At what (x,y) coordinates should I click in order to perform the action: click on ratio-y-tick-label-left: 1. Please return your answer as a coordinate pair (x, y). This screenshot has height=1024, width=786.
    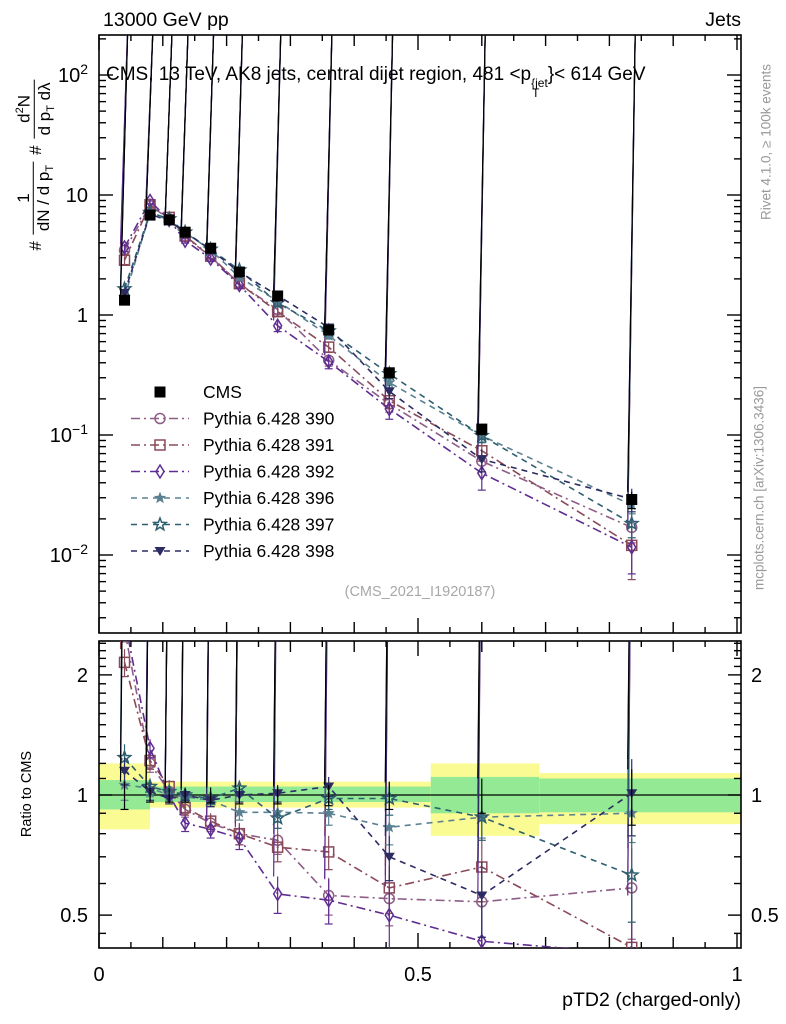
    Looking at the image, I should click on (82, 796).